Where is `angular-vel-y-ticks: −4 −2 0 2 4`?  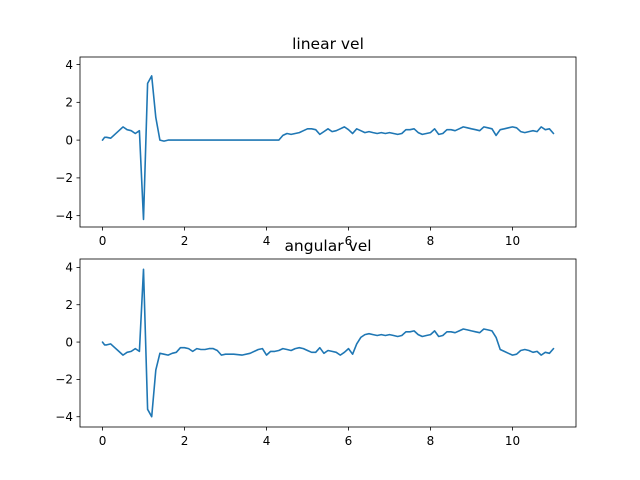 angular-vel-y-ticks: −4 −2 0 2 4 is located at coordinates (67, 342).